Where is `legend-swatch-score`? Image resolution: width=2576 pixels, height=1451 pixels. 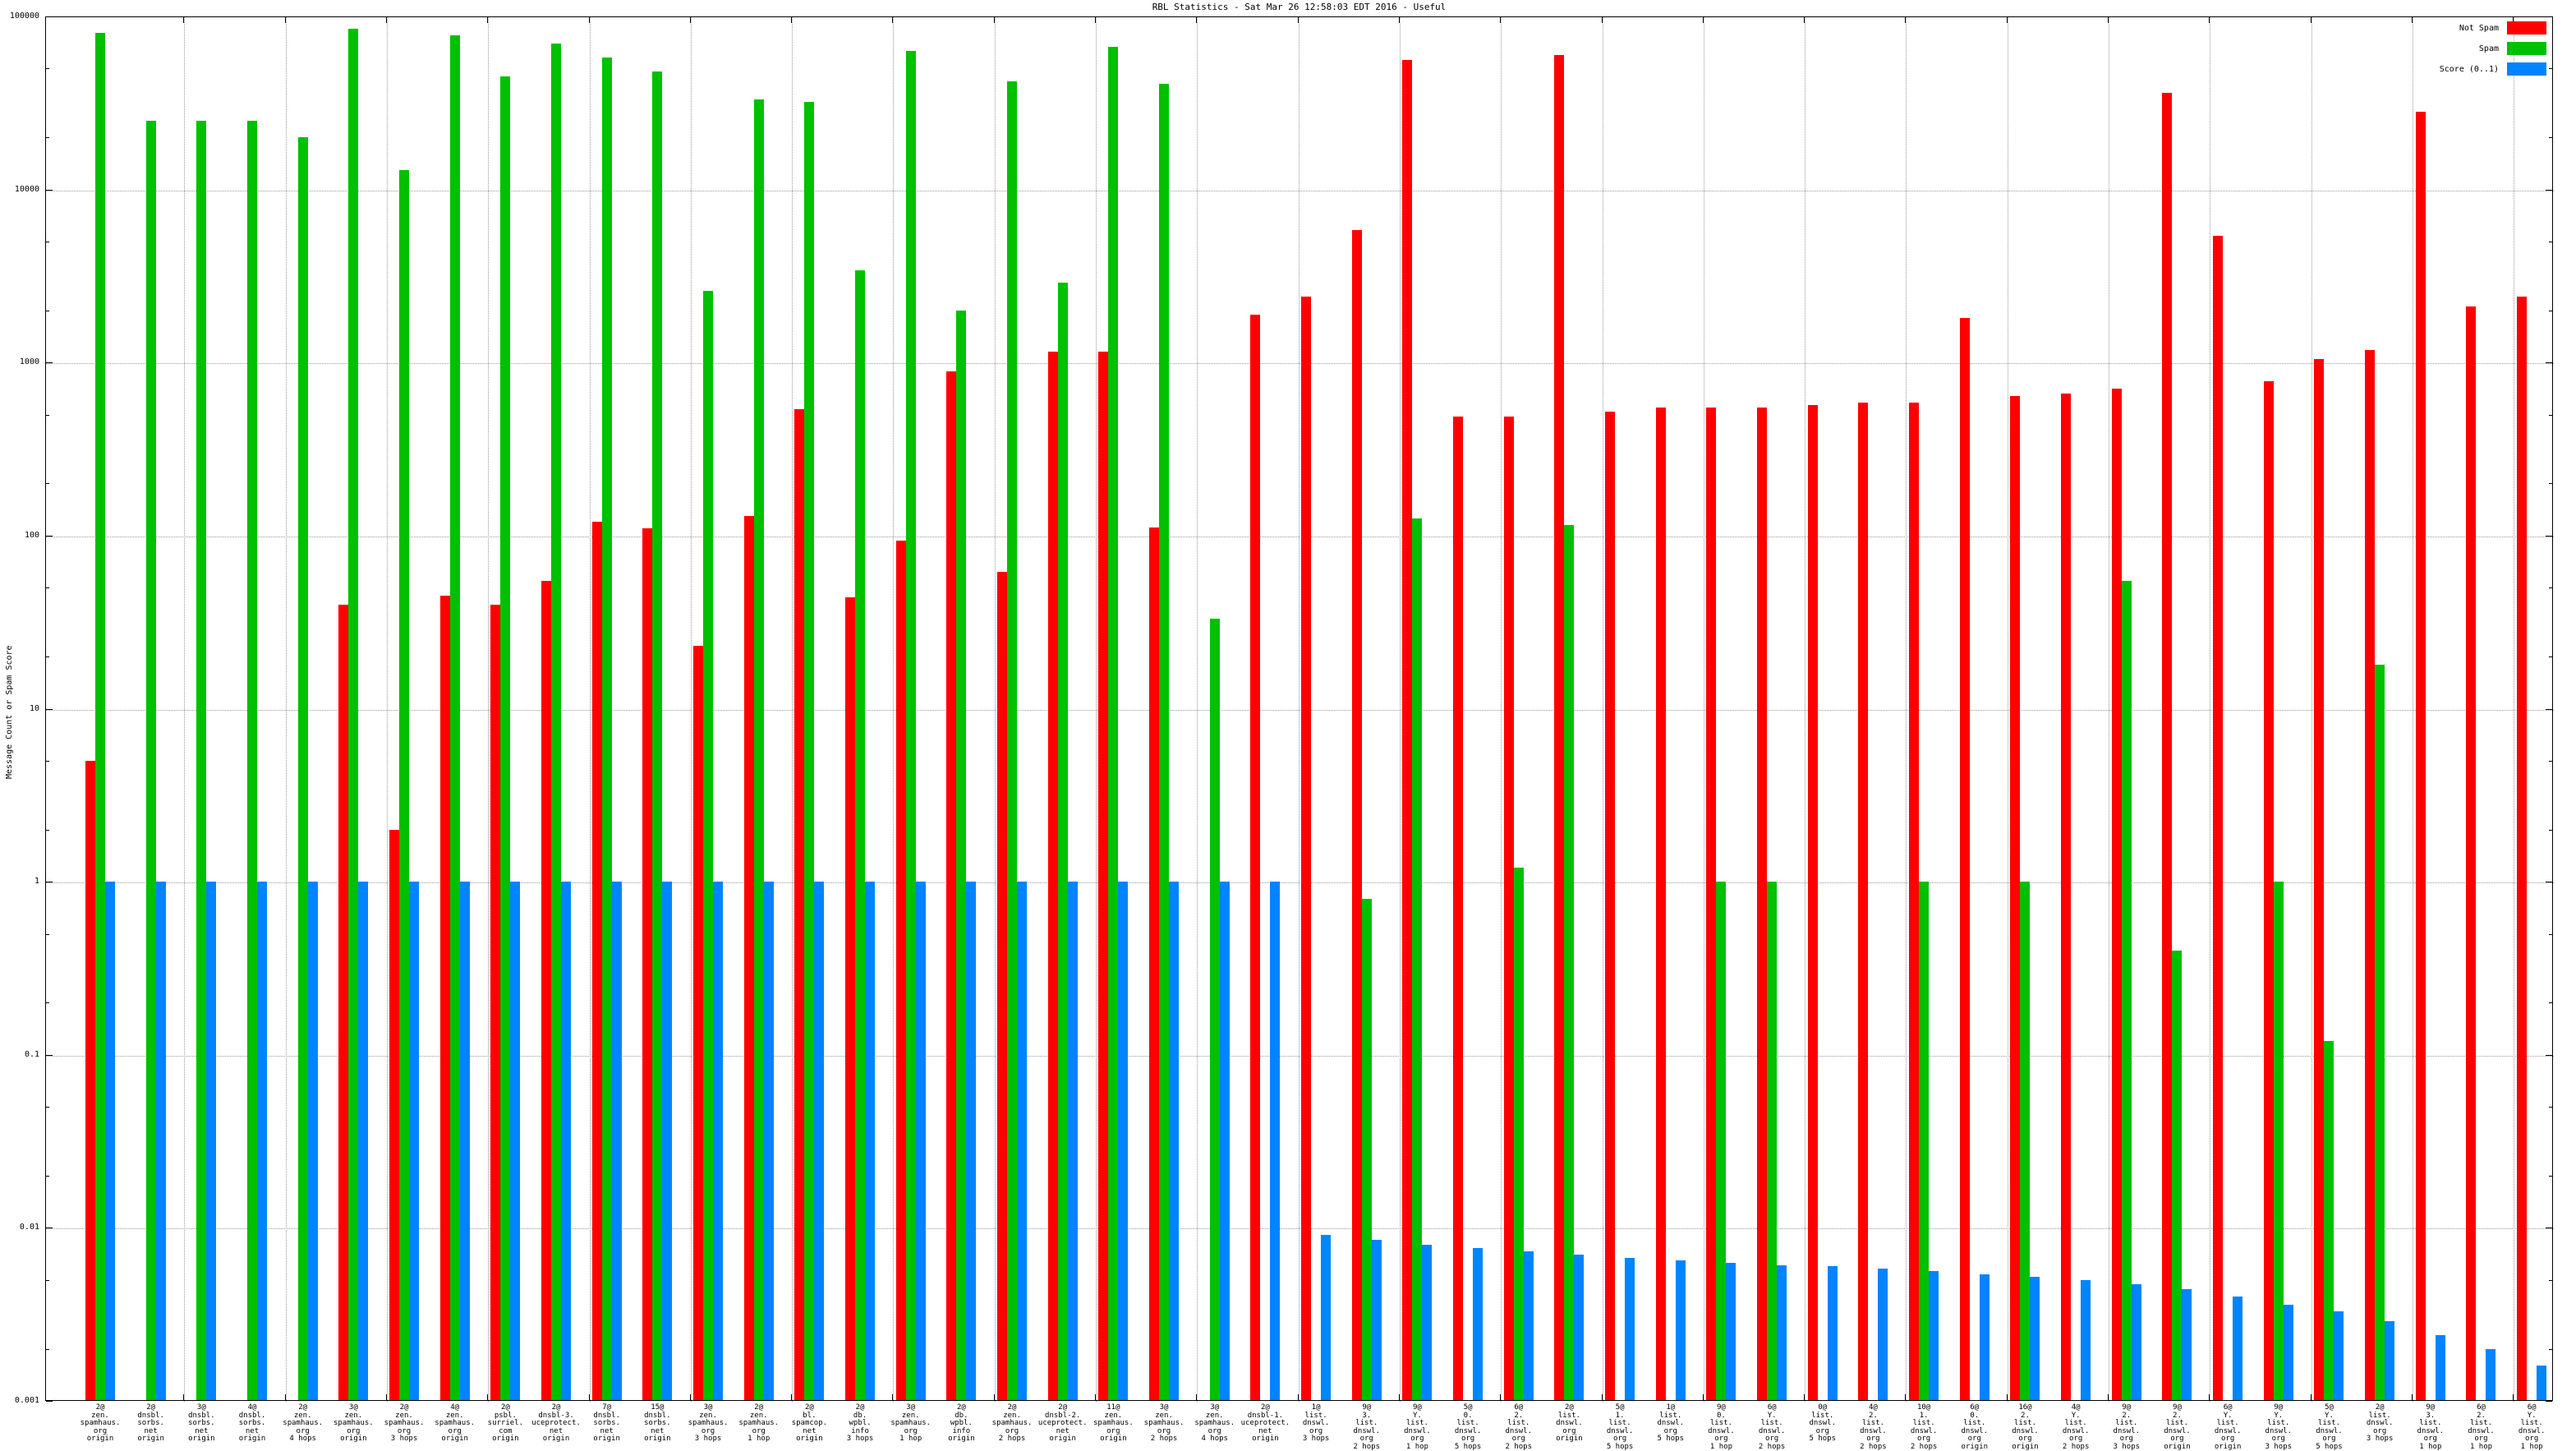 legend-swatch-score is located at coordinates (2526, 69).